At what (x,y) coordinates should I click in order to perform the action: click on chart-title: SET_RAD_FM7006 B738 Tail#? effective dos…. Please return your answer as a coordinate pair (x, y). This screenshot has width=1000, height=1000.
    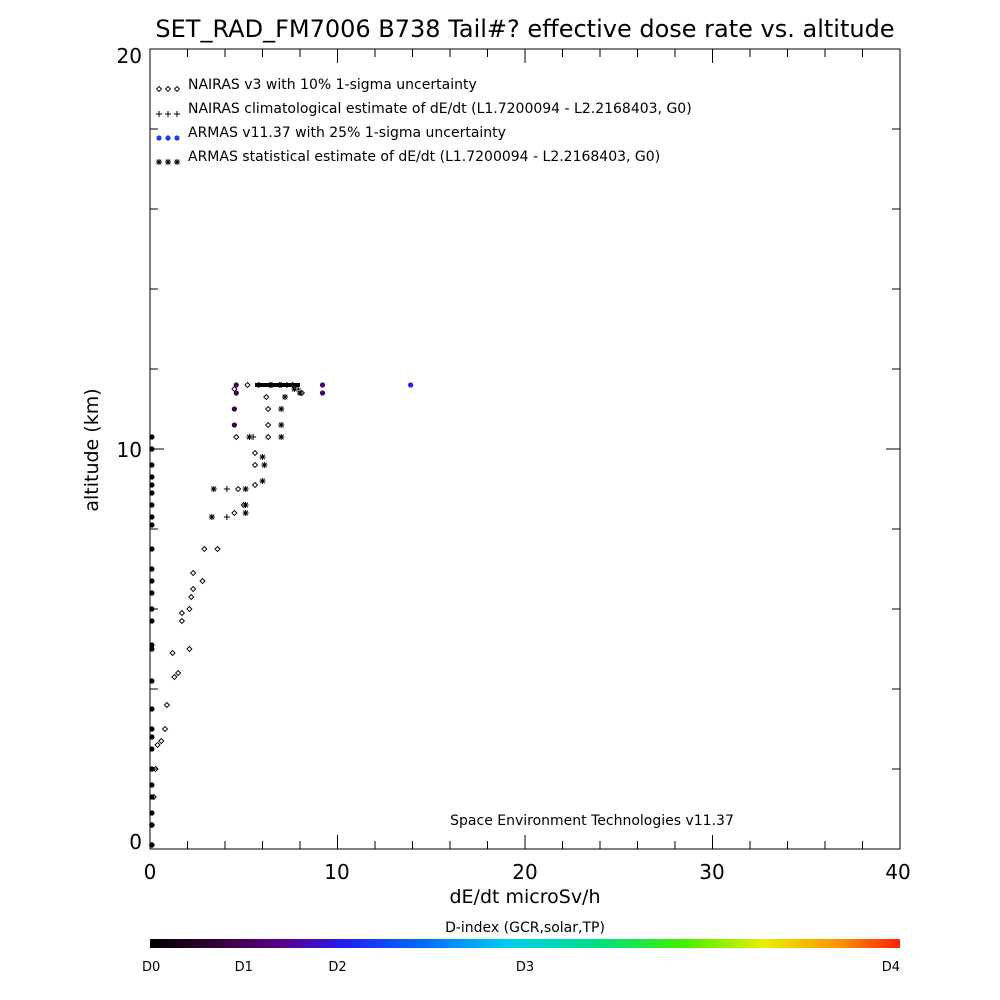
    Looking at the image, I should click on (524, 29).